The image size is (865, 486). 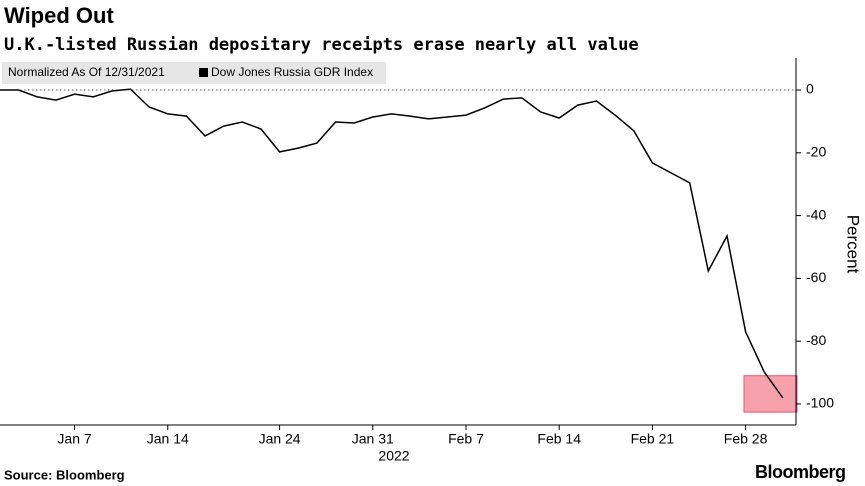 What do you see at coordinates (168, 439) in the screenshot?
I see `x-tick-label: Jan 14` at bounding box center [168, 439].